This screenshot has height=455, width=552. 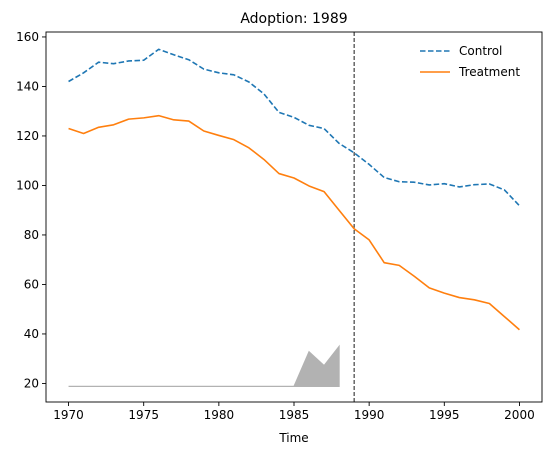 I want to click on x-tick-label: 2000, so click(x=519, y=415).